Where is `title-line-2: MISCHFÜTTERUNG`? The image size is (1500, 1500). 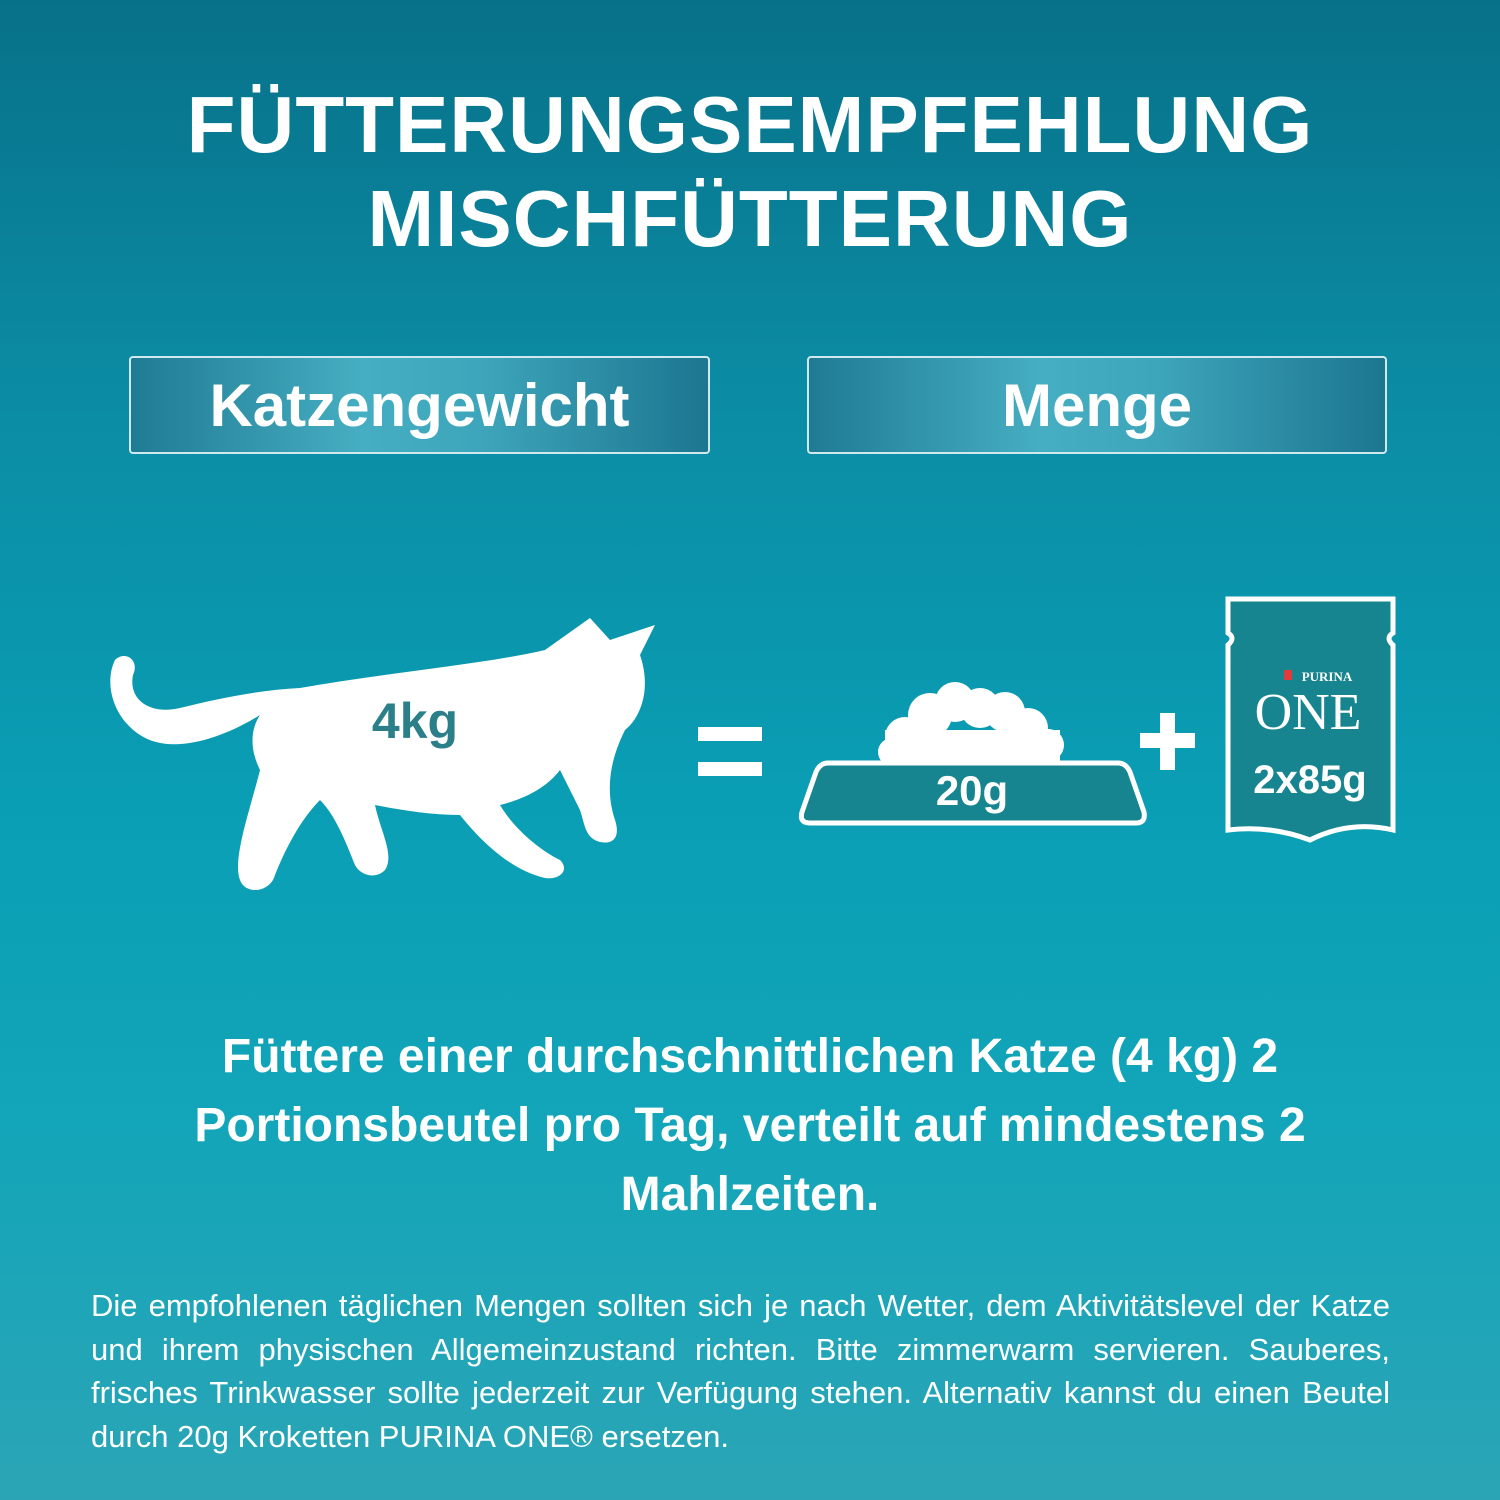 title-line-2: MISCHFÜTTERUNG is located at coordinates (750, 218).